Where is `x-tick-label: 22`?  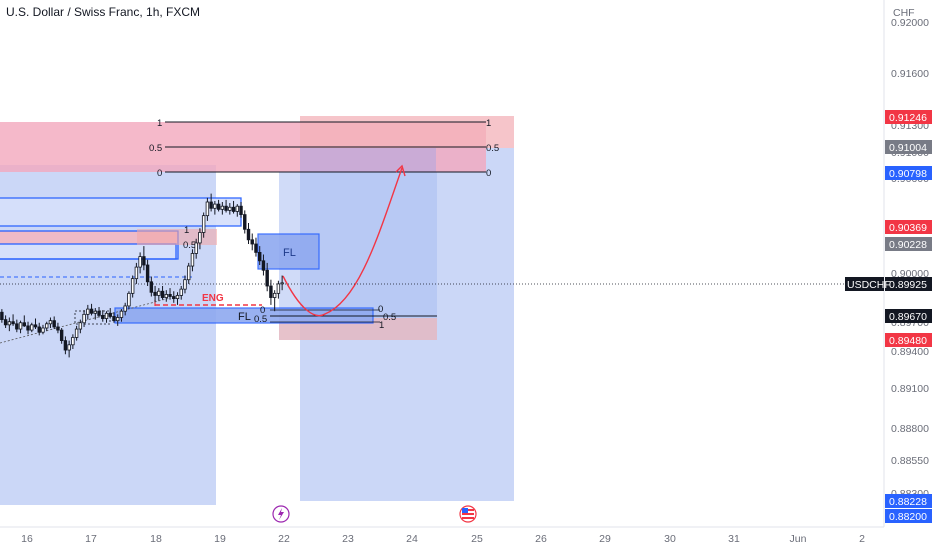
x-tick-label: 22 is located at coordinates (284, 539).